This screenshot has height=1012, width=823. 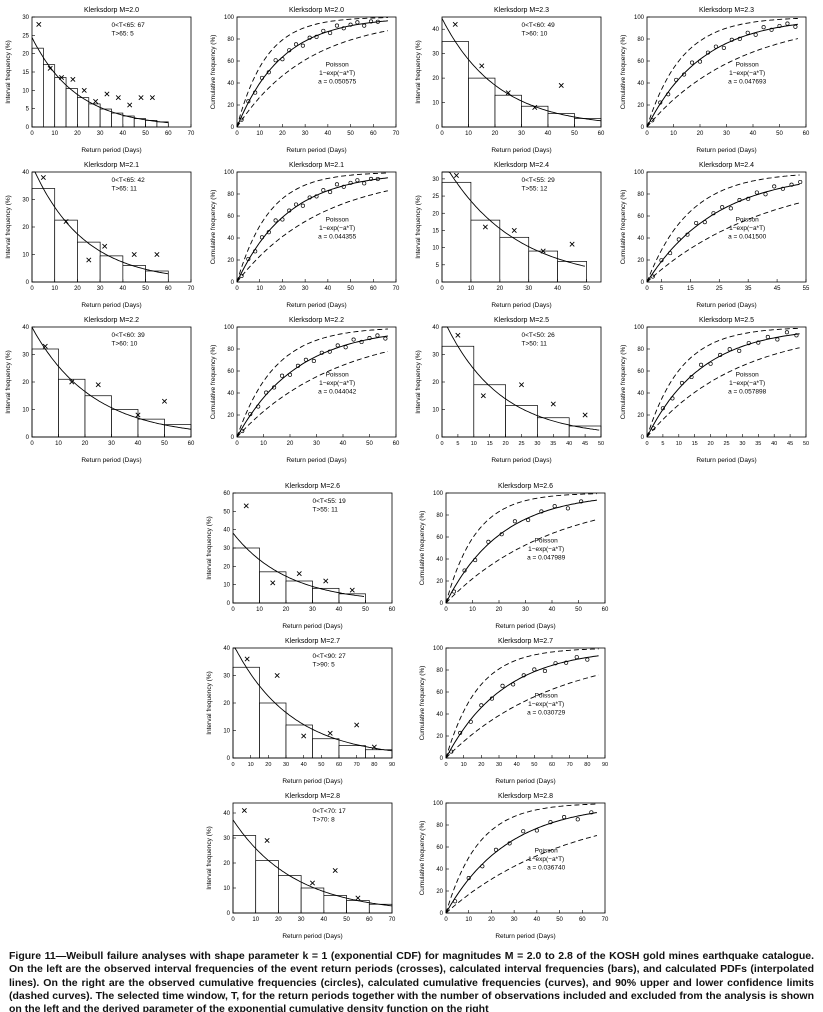 What do you see at coordinates (346, 920) in the screenshot?
I see `x-tick-label: 50` at bounding box center [346, 920].